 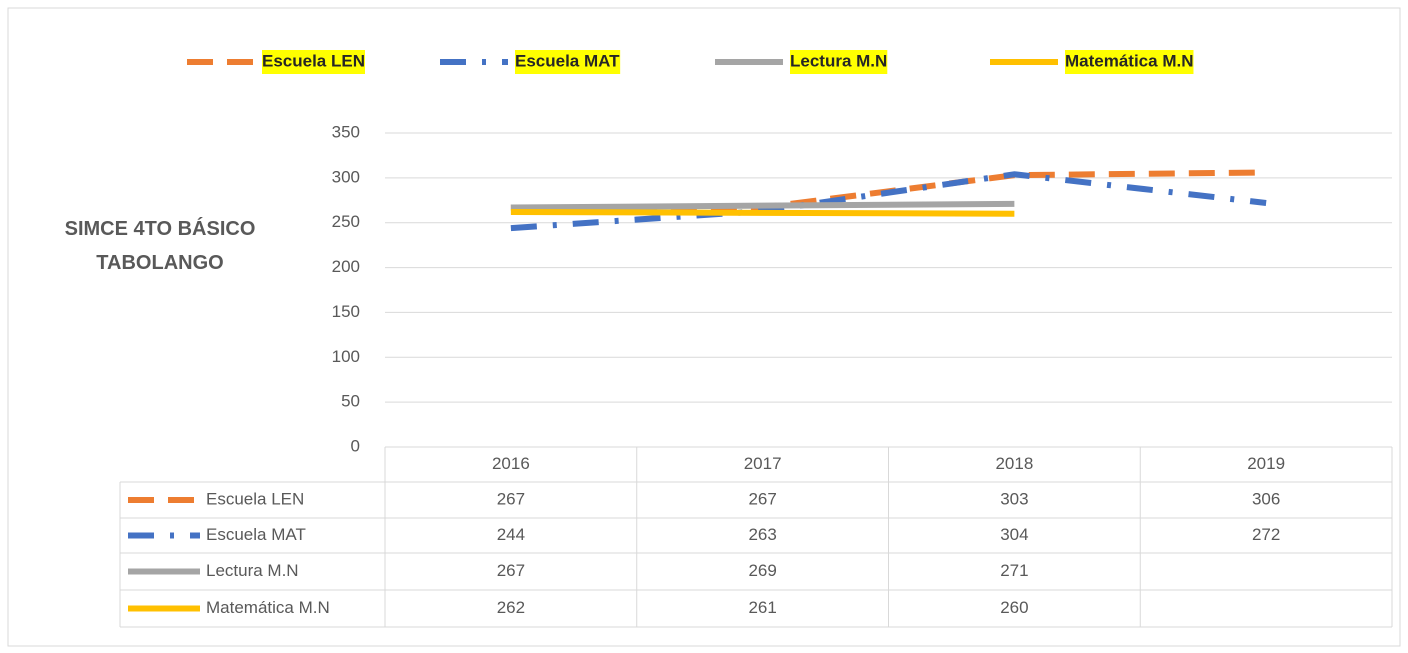 I want to click on x-tick-label: 2016, so click(x=511, y=463).